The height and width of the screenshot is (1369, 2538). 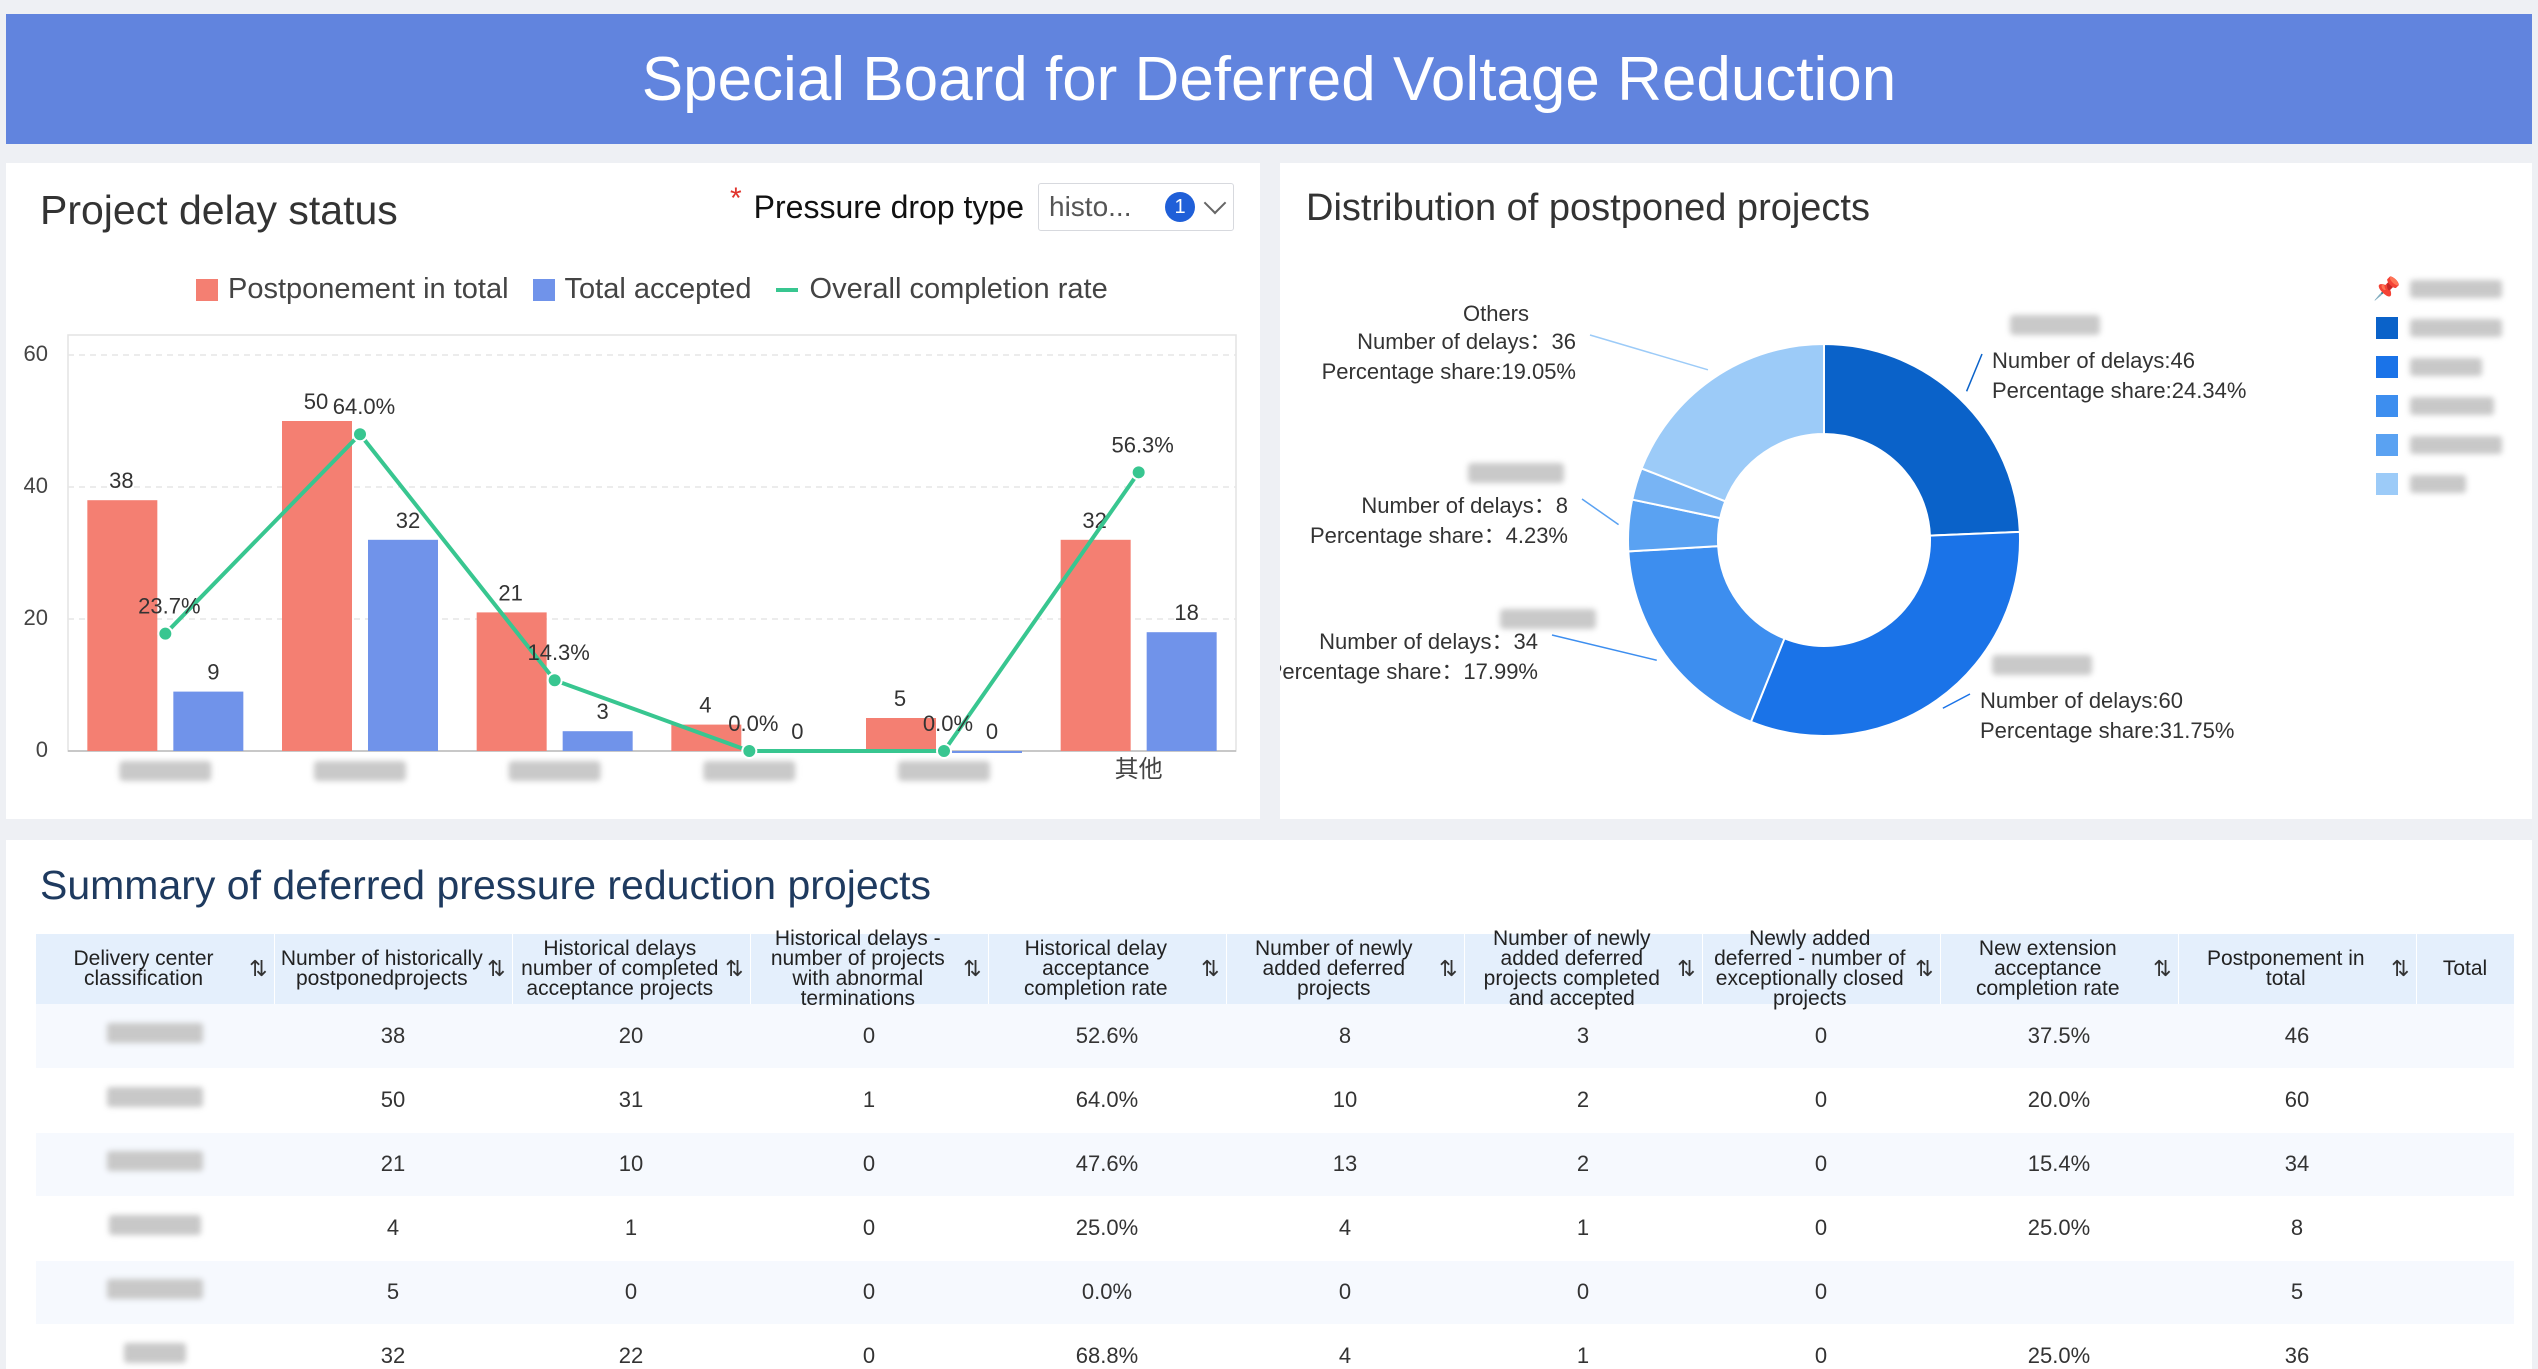 I want to click on column-header: Delivery center classification ⇅, so click(x=155, y=969).